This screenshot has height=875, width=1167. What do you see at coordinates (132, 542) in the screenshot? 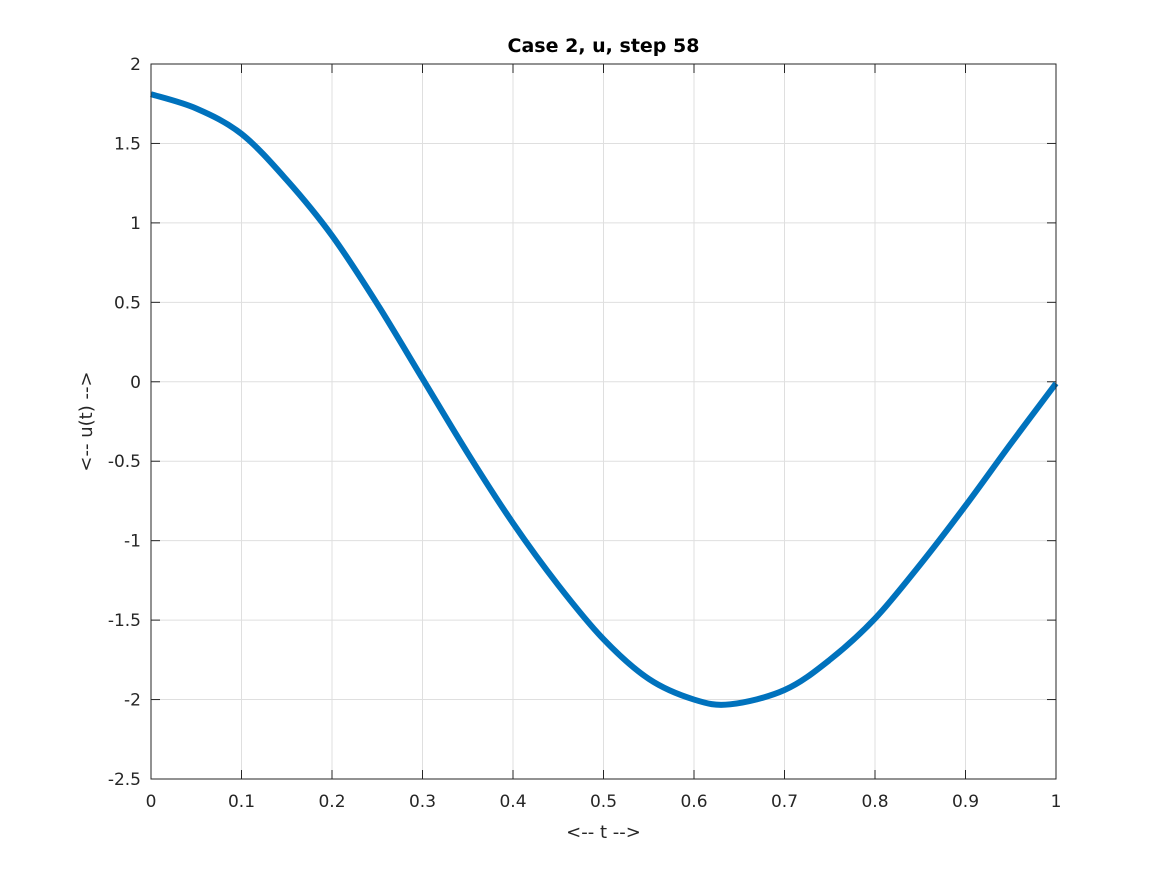
I see `y-tick-label: -1` at bounding box center [132, 542].